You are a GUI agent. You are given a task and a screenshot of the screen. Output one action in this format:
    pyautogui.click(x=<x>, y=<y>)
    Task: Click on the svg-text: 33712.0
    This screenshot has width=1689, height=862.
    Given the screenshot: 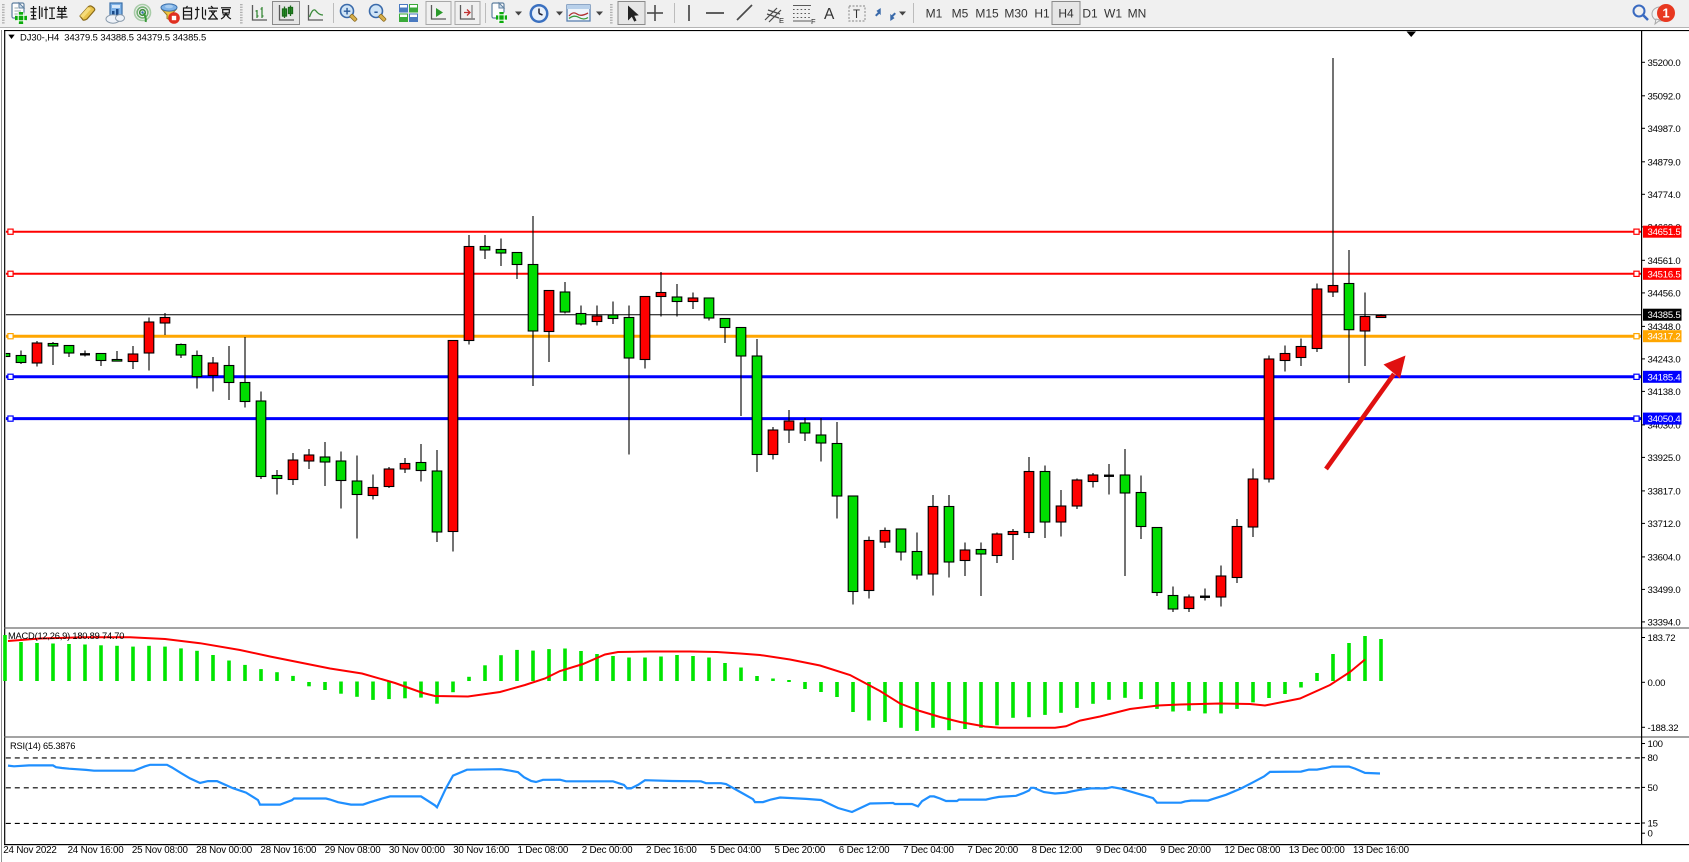 What is the action you would take?
    pyautogui.click(x=1664, y=524)
    